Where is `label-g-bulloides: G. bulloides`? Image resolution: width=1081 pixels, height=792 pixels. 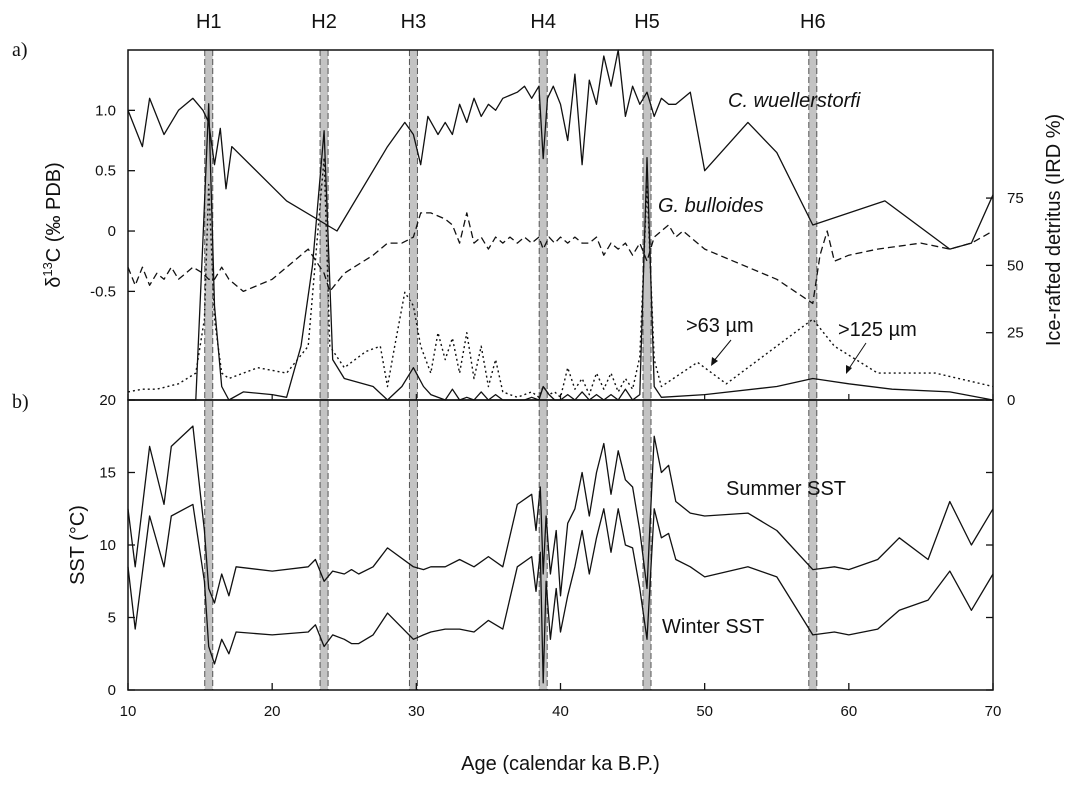
label-g-bulloides: G. bulloides is located at coordinates (711, 206).